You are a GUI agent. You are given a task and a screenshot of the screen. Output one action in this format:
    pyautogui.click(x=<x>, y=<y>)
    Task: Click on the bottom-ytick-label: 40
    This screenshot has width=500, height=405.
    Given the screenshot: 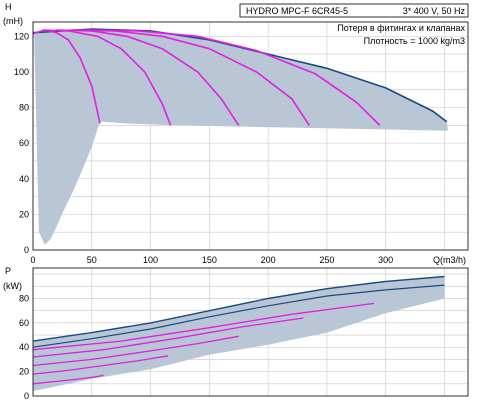 What is the action you would take?
    pyautogui.click(x=24, y=347)
    